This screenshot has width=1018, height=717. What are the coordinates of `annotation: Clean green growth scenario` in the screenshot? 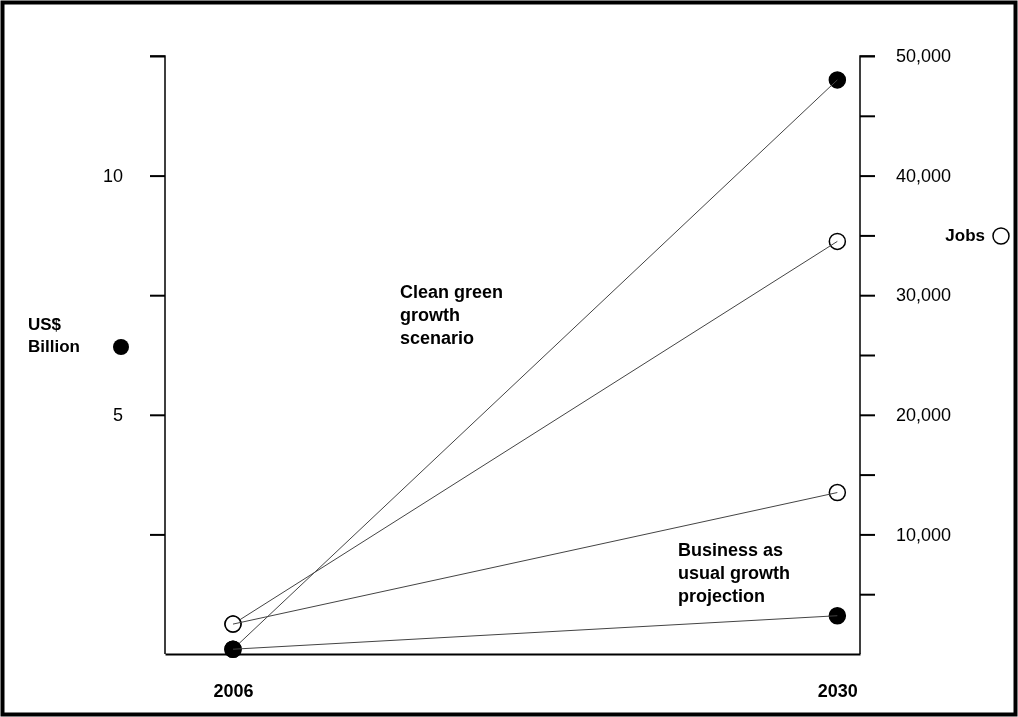 It's located at (452, 315).